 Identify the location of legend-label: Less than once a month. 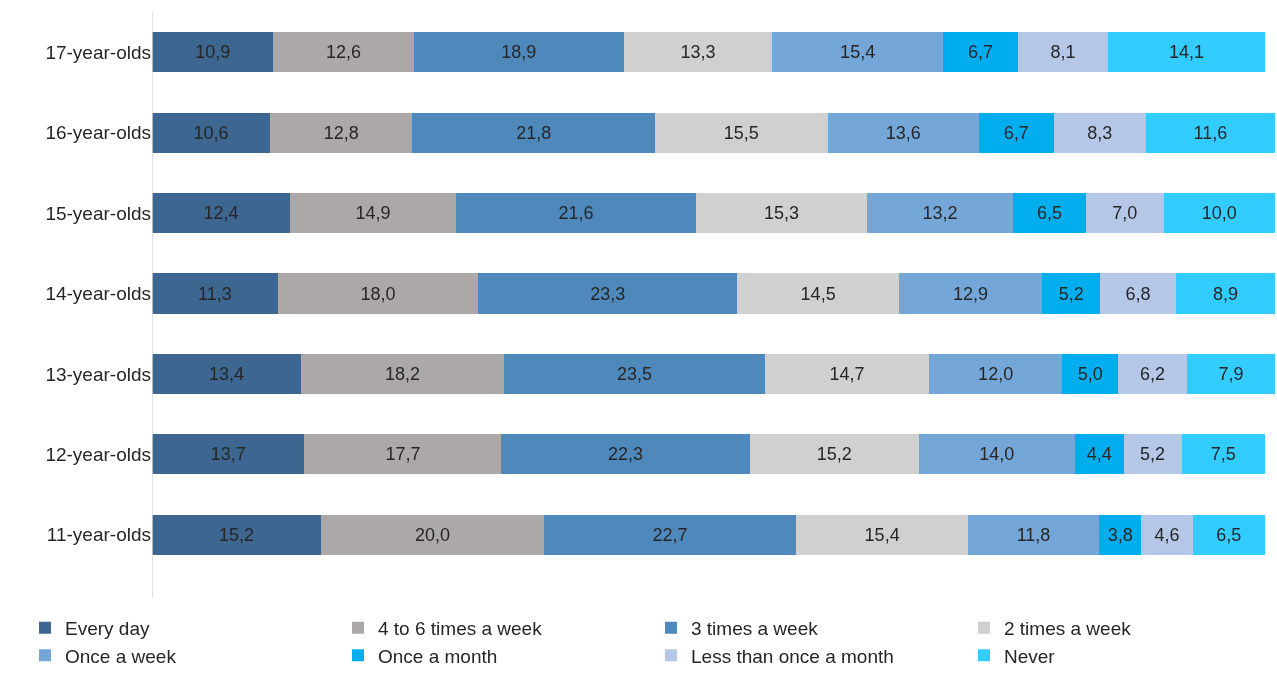
(792, 656).